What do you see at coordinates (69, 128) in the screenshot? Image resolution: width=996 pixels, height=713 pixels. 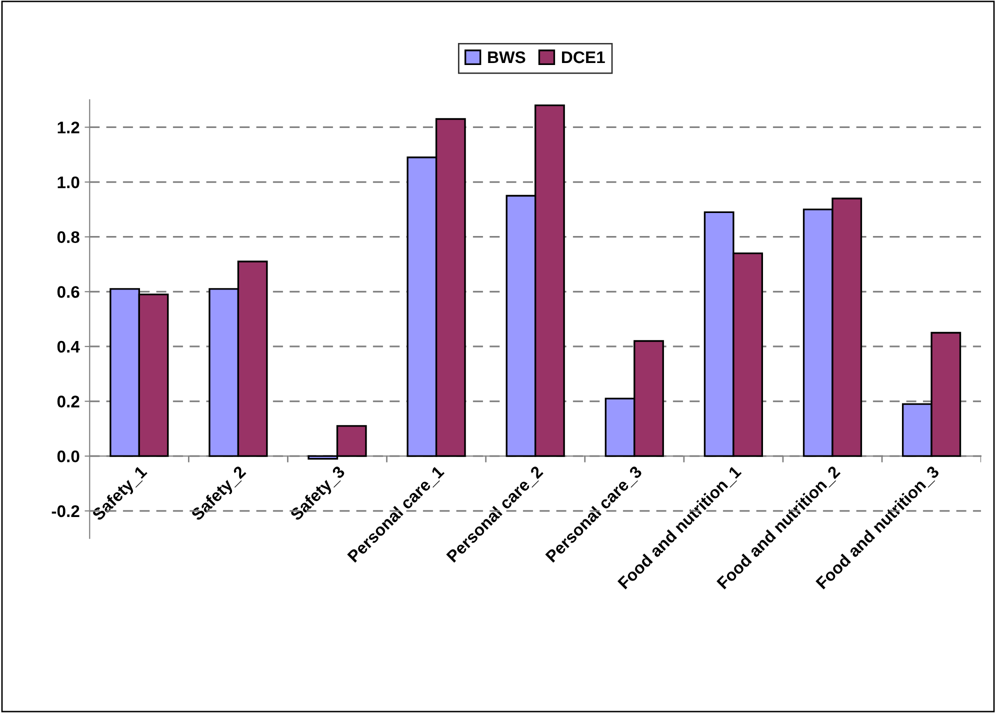 I see `y-tick-label: 1.2` at bounding box center [69, 128].